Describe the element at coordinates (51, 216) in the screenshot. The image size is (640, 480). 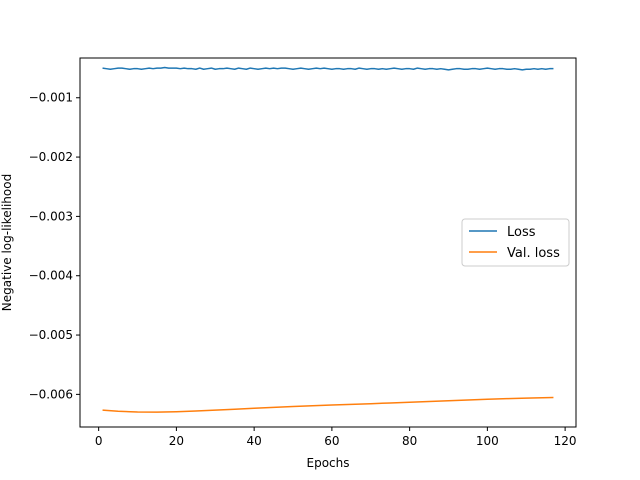
I see `y-tick-label: −0.003` at that location.